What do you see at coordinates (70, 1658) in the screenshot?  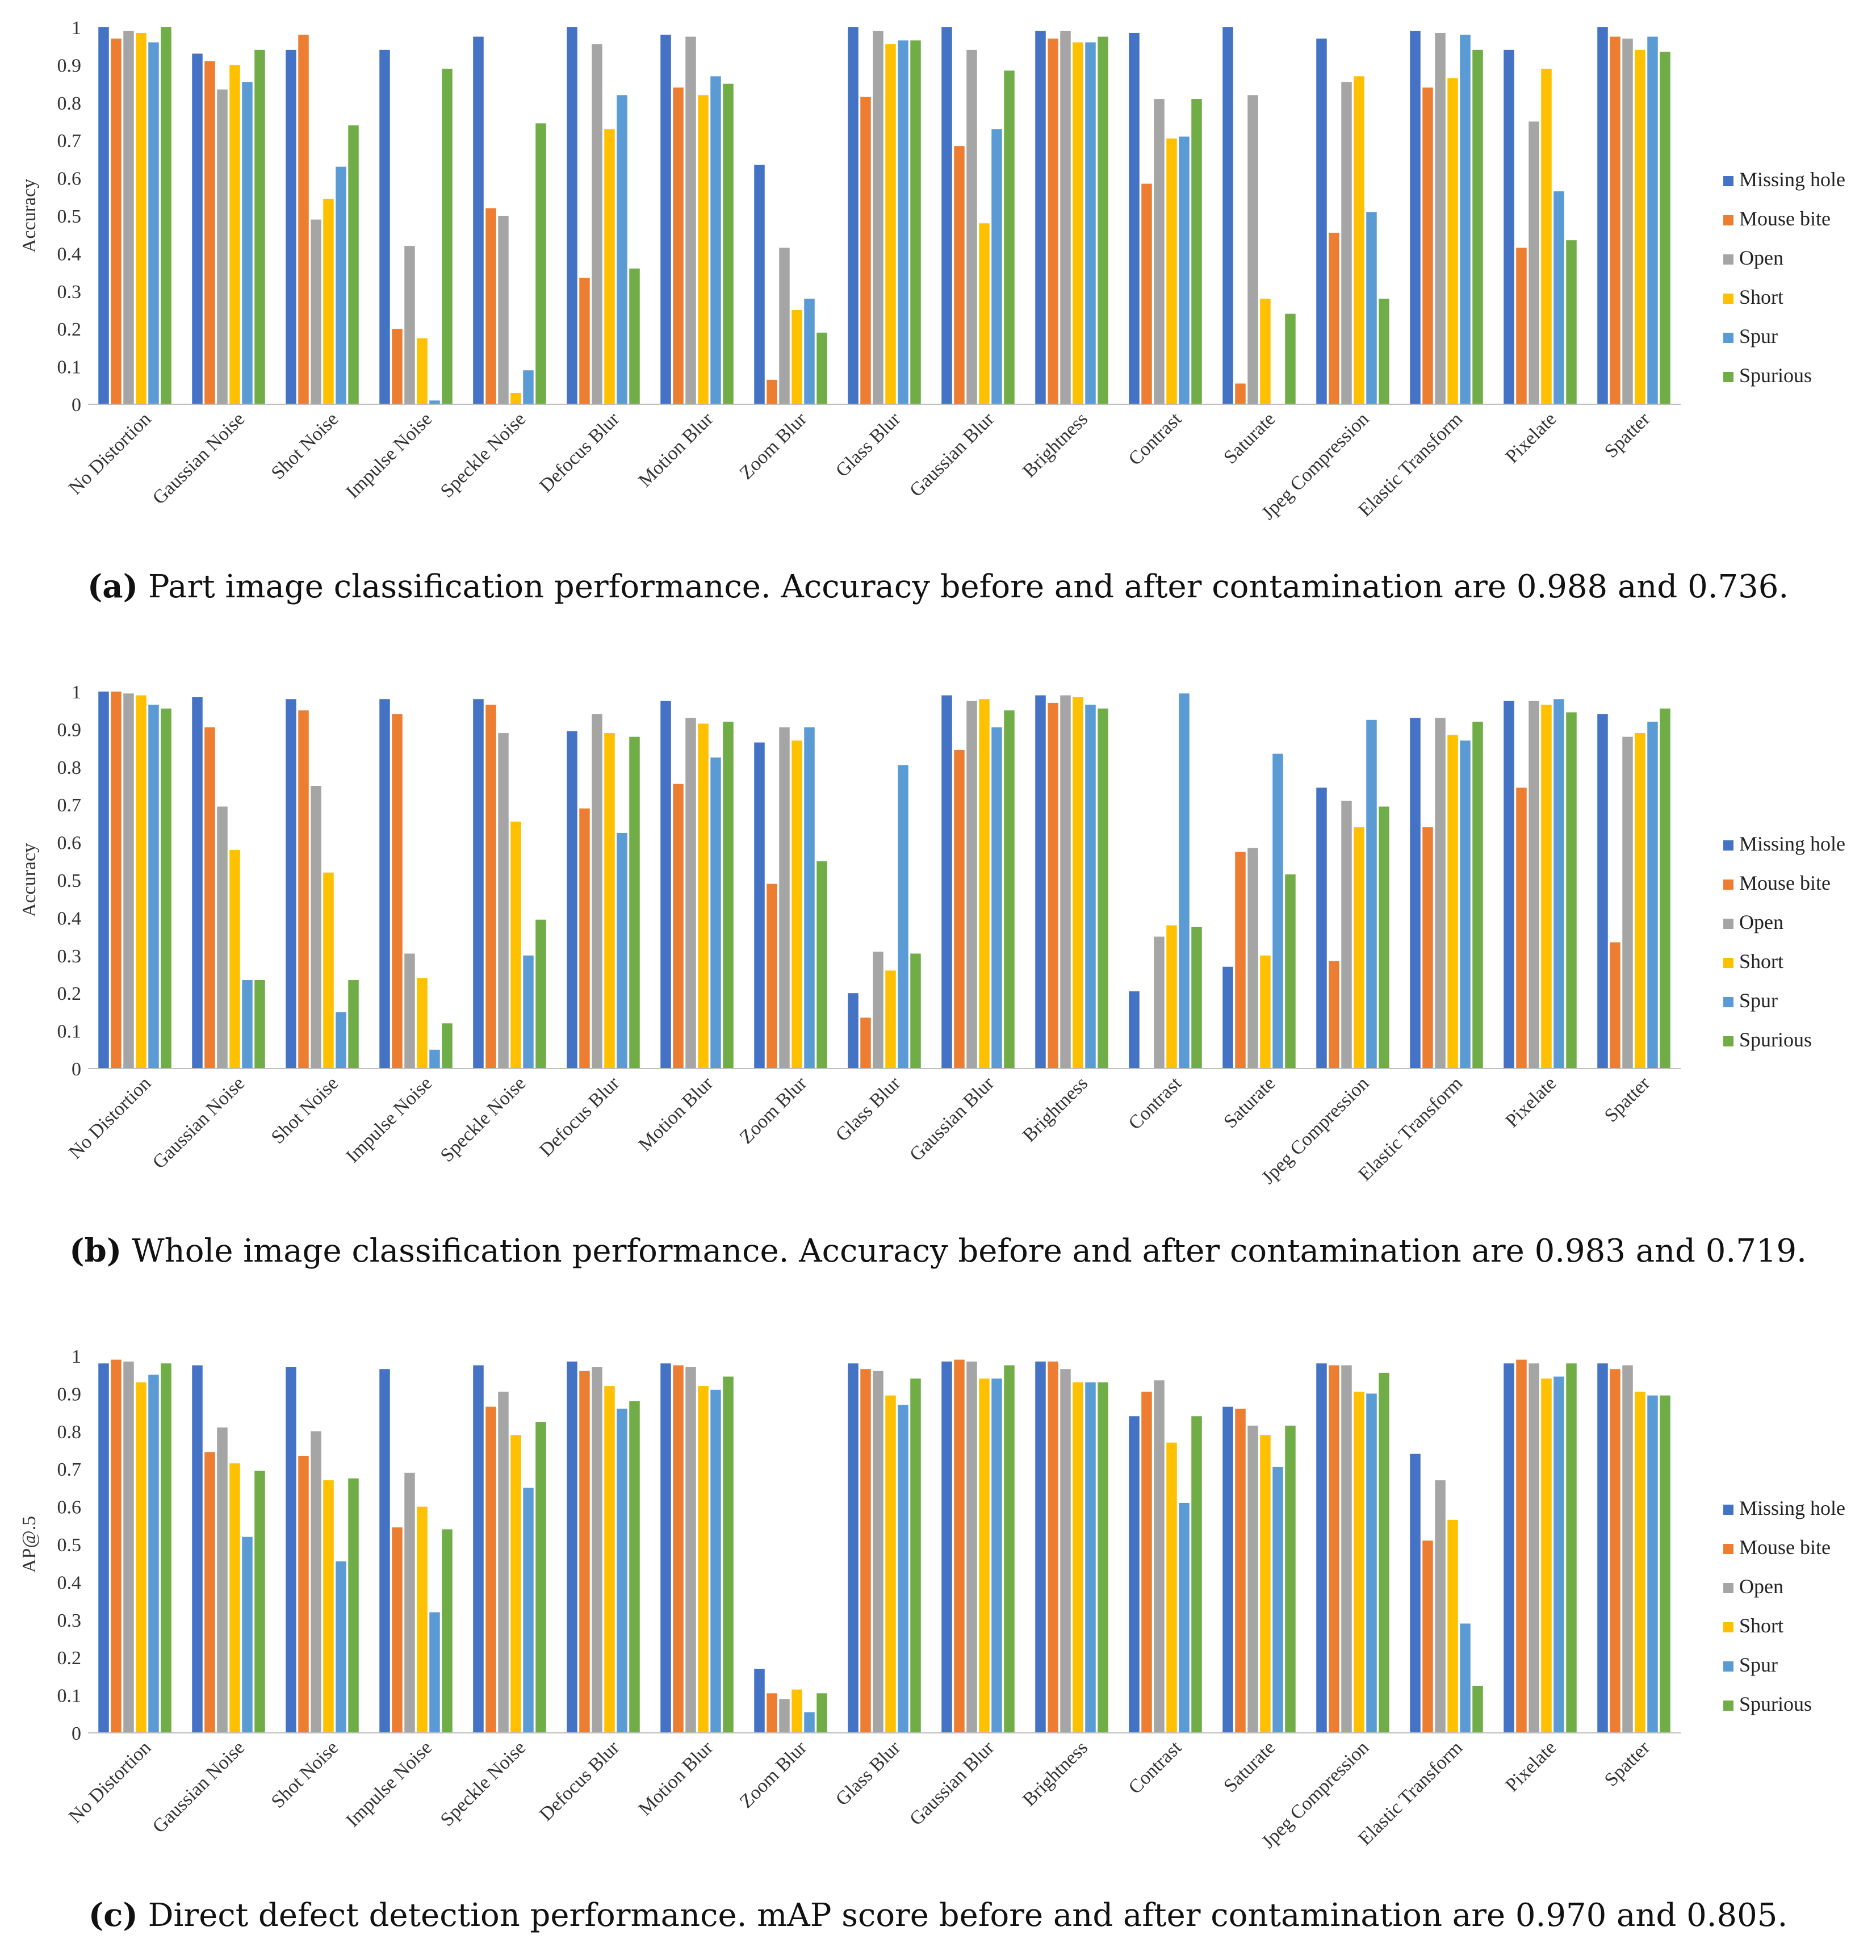 I see `y-tick-label: 0.2` at bounding box center [70, 1658].